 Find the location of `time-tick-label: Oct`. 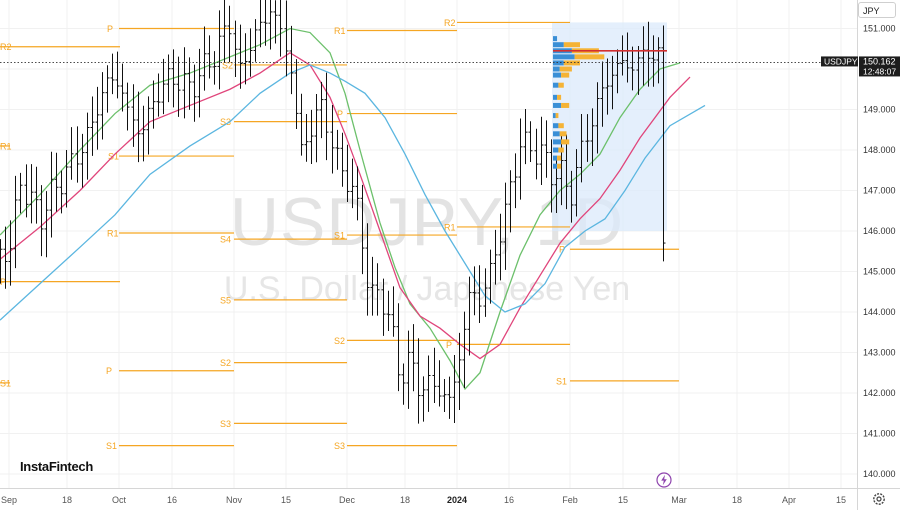

time-tick-label: Oct is located at coordinates (119, 500).